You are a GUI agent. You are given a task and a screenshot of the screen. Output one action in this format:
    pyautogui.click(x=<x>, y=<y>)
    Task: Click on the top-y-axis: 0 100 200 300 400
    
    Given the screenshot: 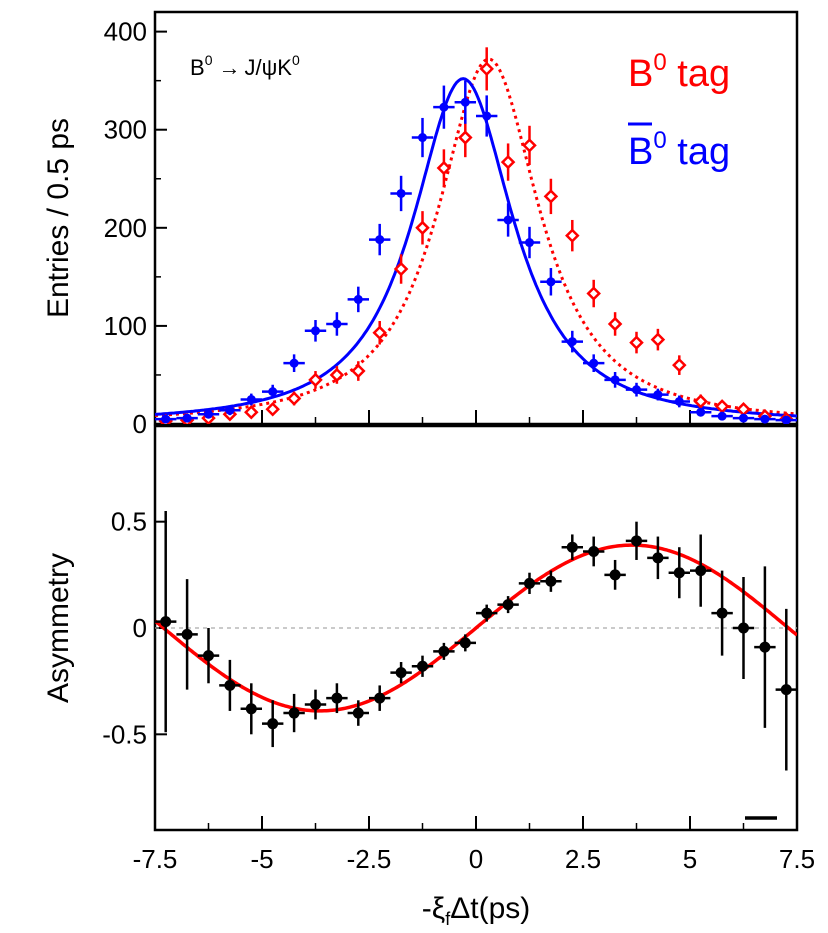 What is the action you would take?
    pyautogui.click(x=135, y=228)
    